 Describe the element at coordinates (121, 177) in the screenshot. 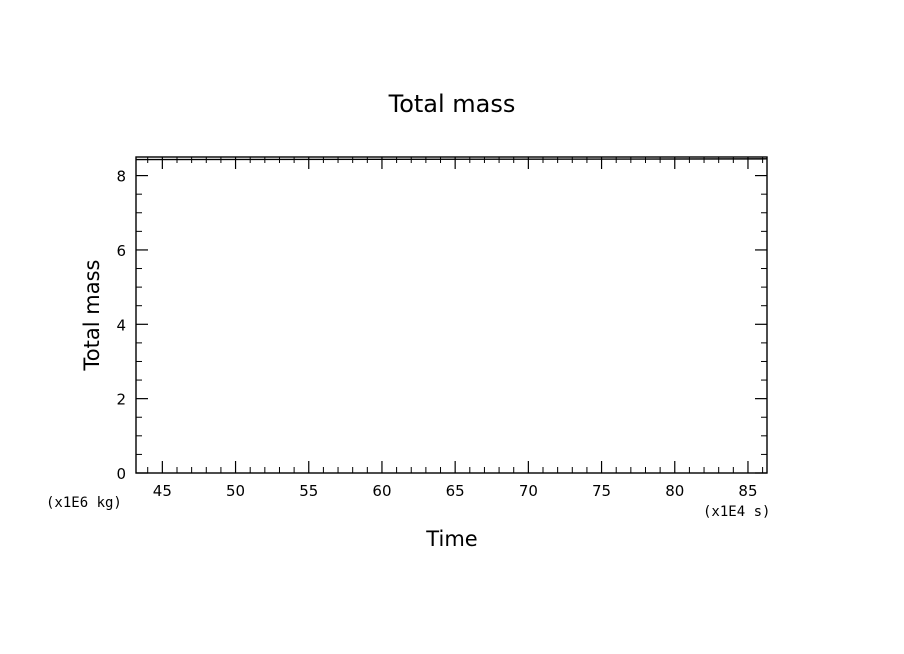

I see `y-tick-label: 8` at that location.